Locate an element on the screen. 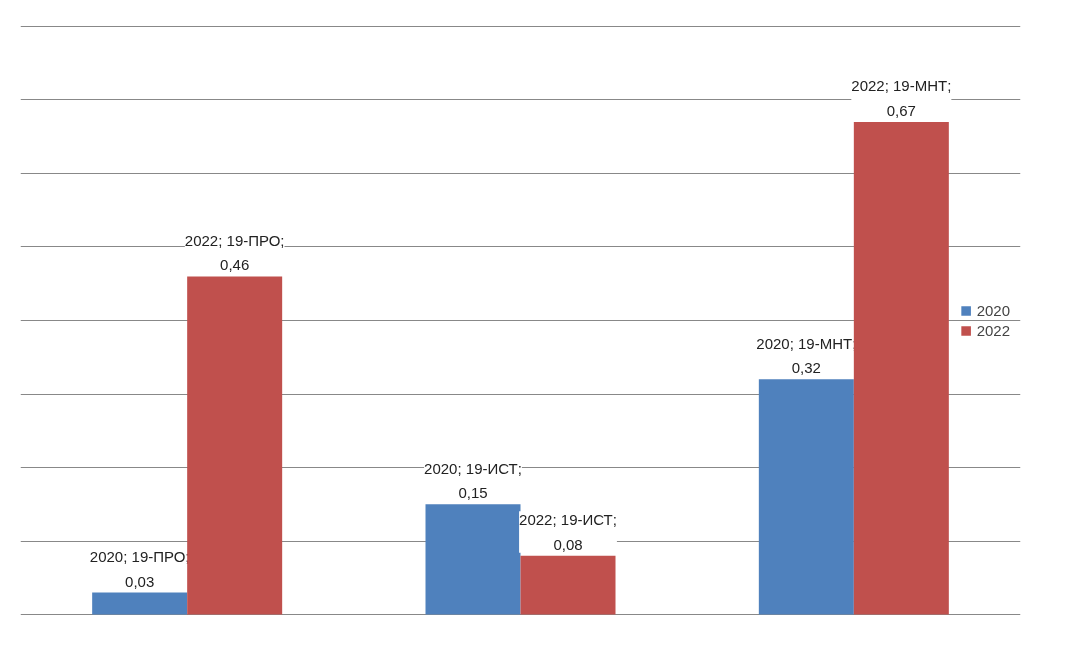 The image size is (1091, 657). data-label: 2020; 19-ИСТ; 0,15 is located at coordinates (473, 480).